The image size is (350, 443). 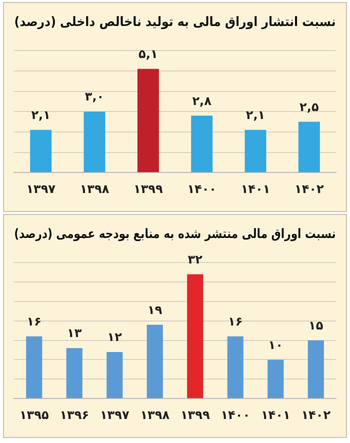 What do you see at coordinates (196, 259) in the screenshot?
I see `data-label: ۳۲` at bounding box center [196, 259].